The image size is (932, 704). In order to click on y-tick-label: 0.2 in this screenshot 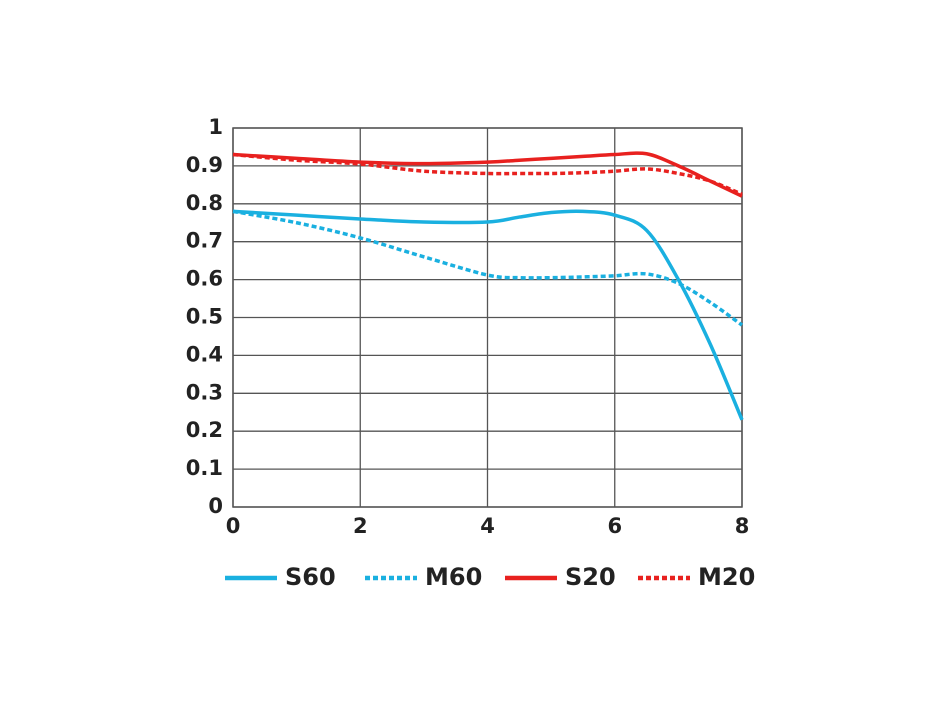, I will do `click(204, 430)`.